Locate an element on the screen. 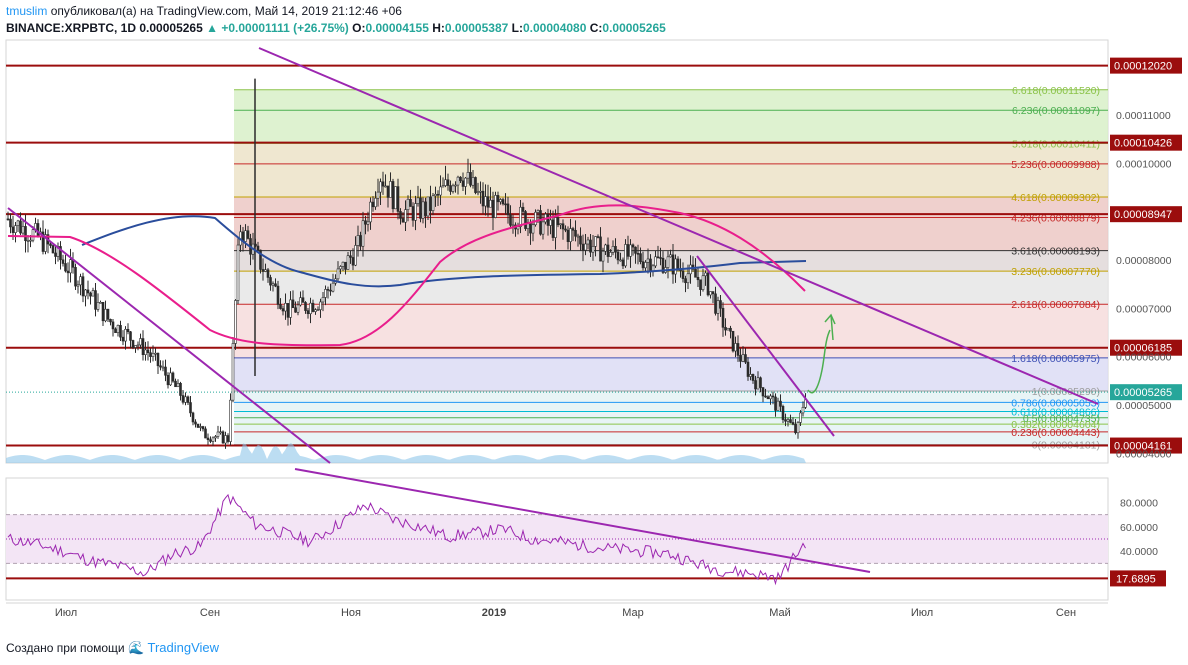 This screenshot has width=1188, height=665. rsi-line is located at coordinates (406, 539).